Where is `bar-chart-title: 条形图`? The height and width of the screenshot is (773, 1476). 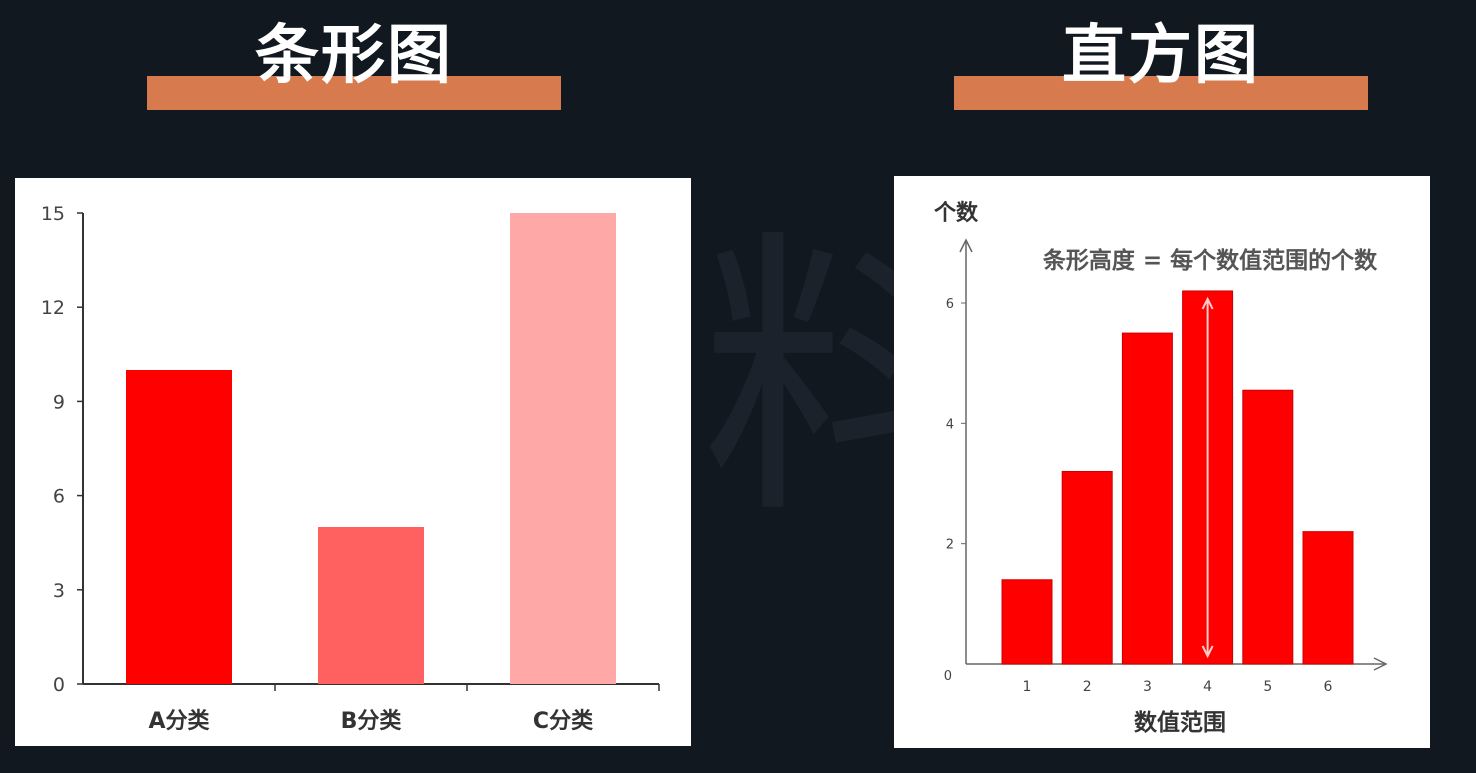
bar-chart-title: 条形图 is located at coordinates (354, 56).